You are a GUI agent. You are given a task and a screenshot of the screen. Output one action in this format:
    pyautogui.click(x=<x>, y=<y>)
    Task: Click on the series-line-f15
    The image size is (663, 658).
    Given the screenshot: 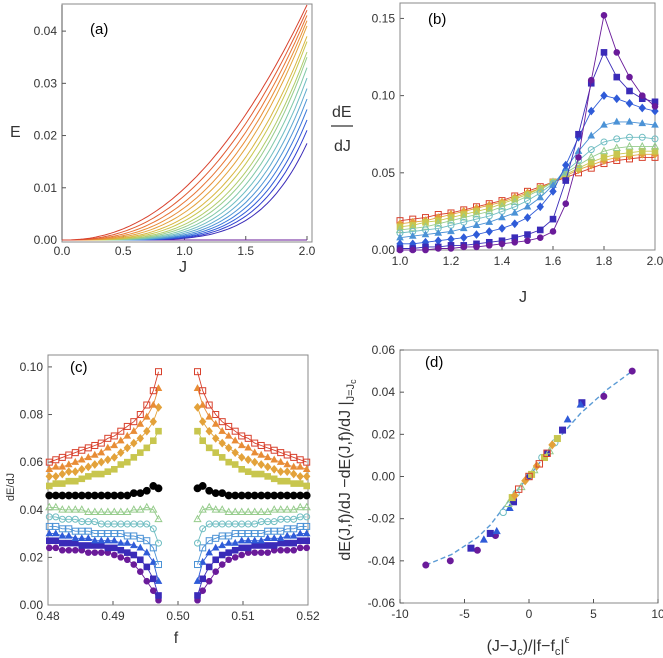 What is the action you would take?
    pyautogui.click(x=185, y=130)
    